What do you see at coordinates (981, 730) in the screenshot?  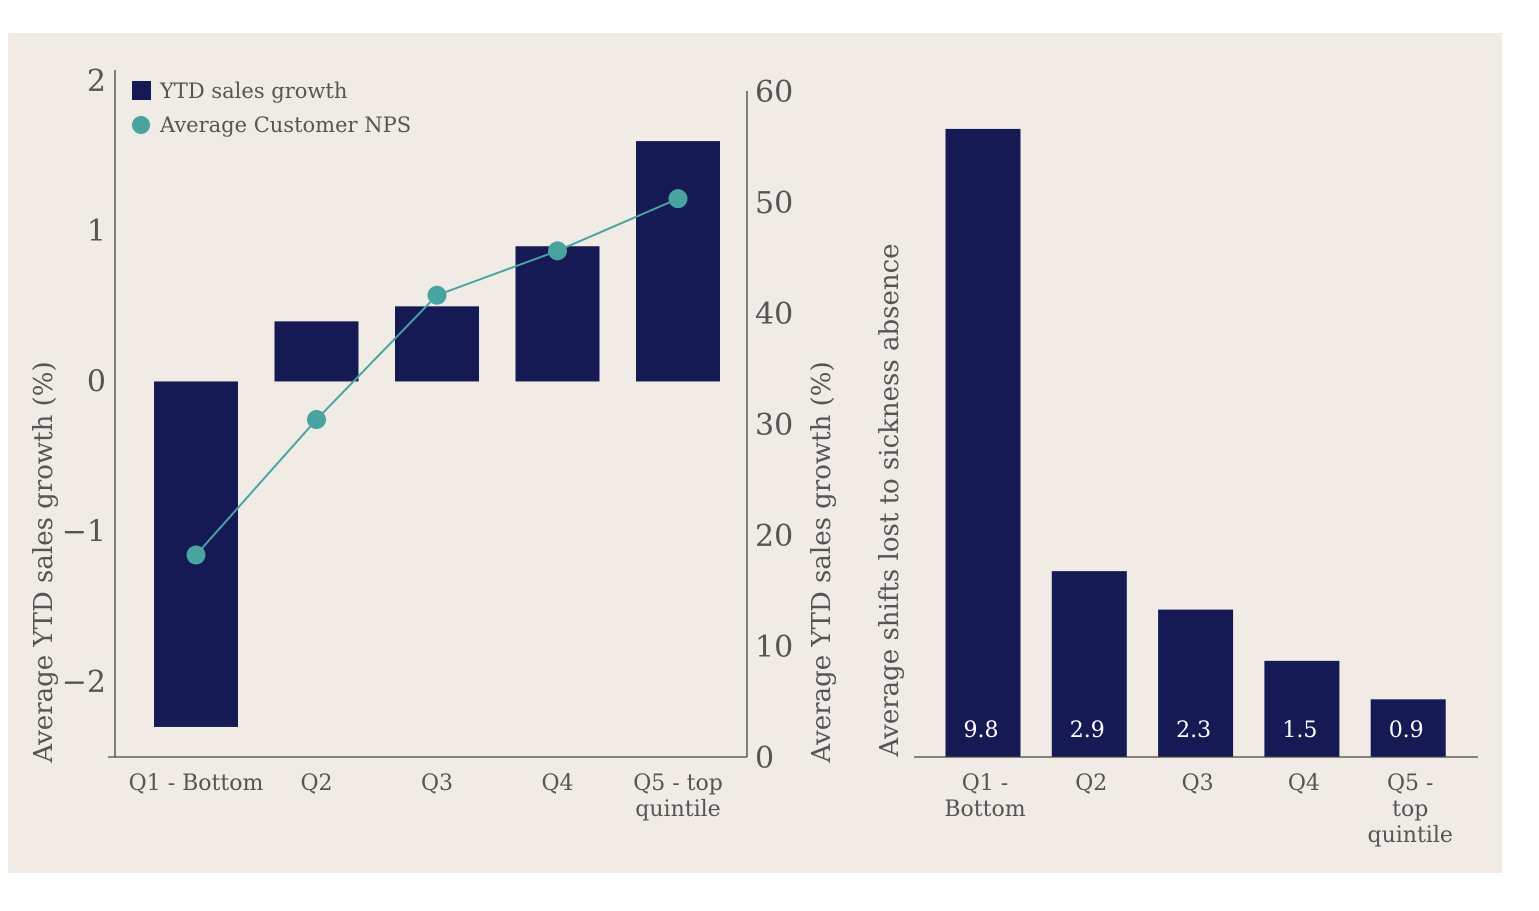 I see `absence-value-label: 9.8` at bounding box center [981, 730].